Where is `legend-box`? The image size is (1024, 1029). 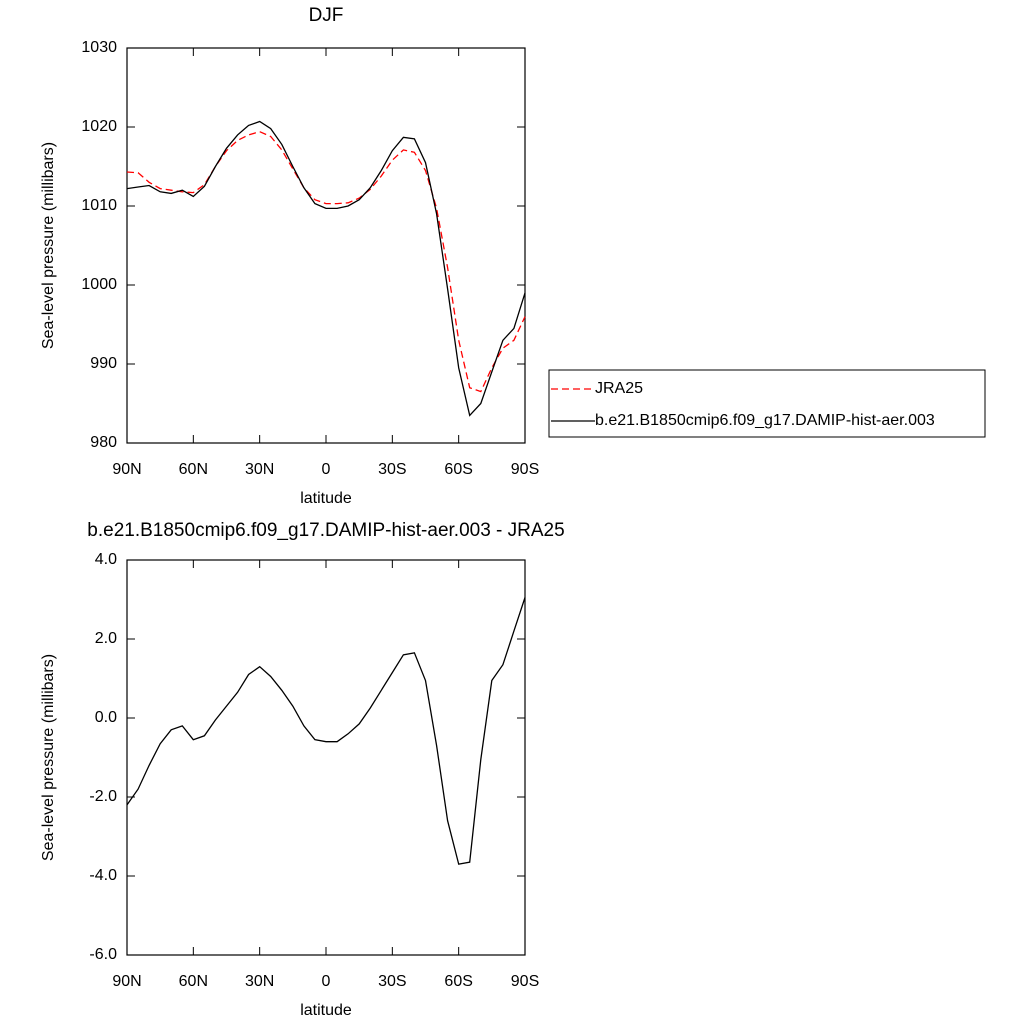
legend-box is located at coordinates (767, 403).